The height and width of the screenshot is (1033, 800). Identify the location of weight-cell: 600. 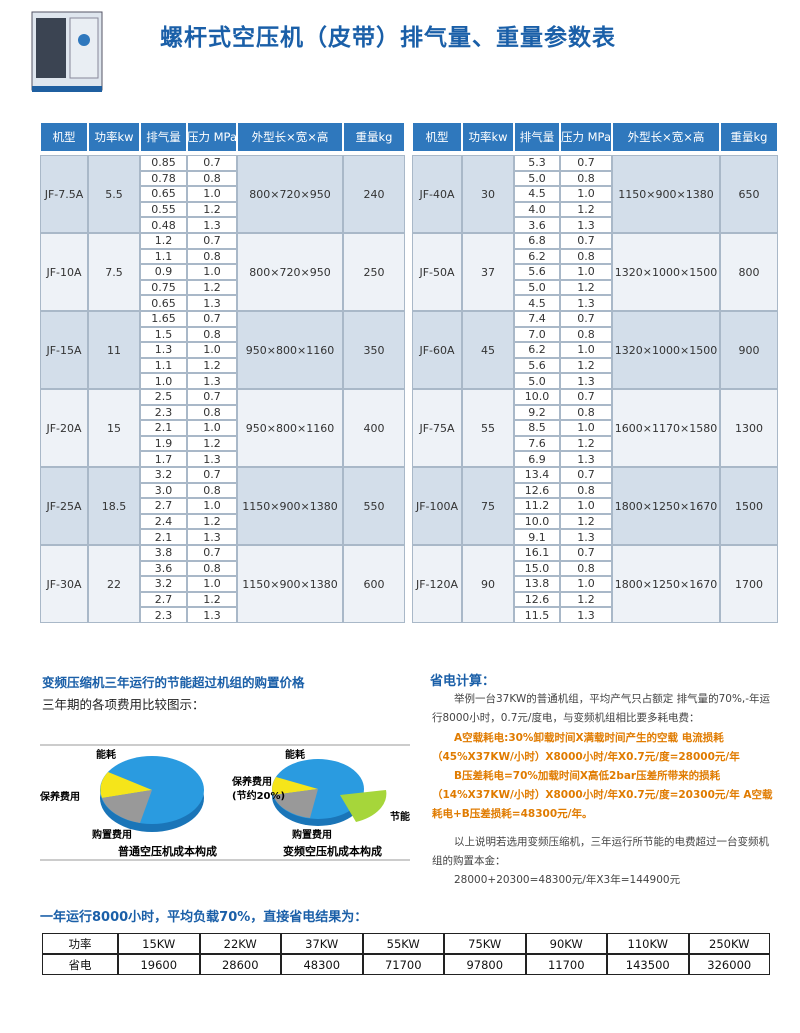
(374, 584).